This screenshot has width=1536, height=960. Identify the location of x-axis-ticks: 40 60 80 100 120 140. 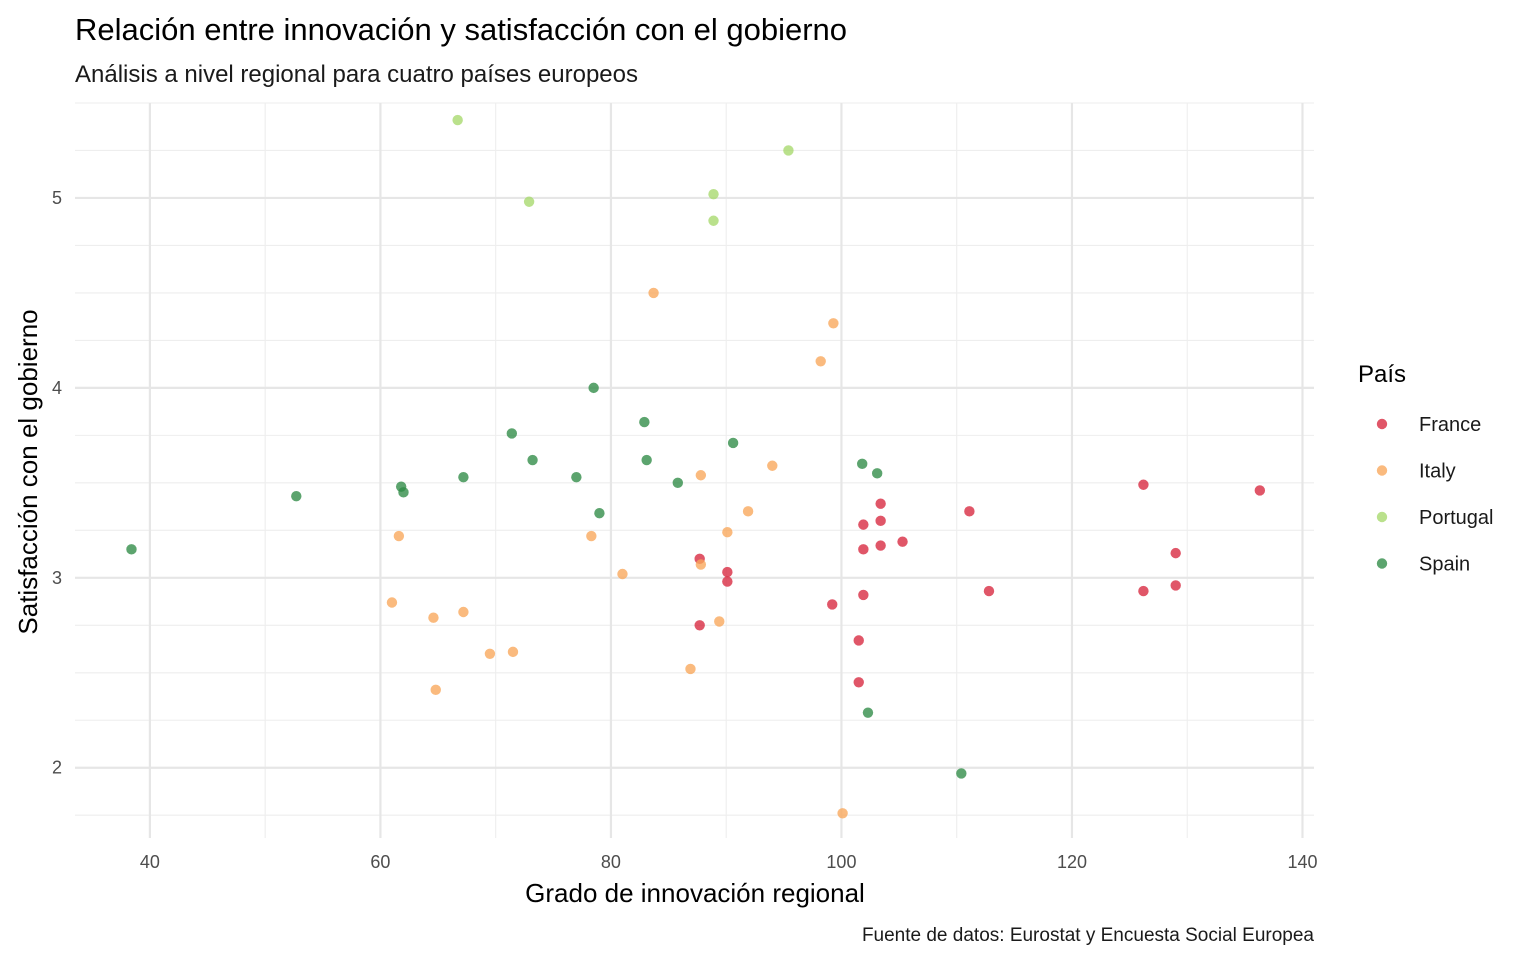
(729, 862).